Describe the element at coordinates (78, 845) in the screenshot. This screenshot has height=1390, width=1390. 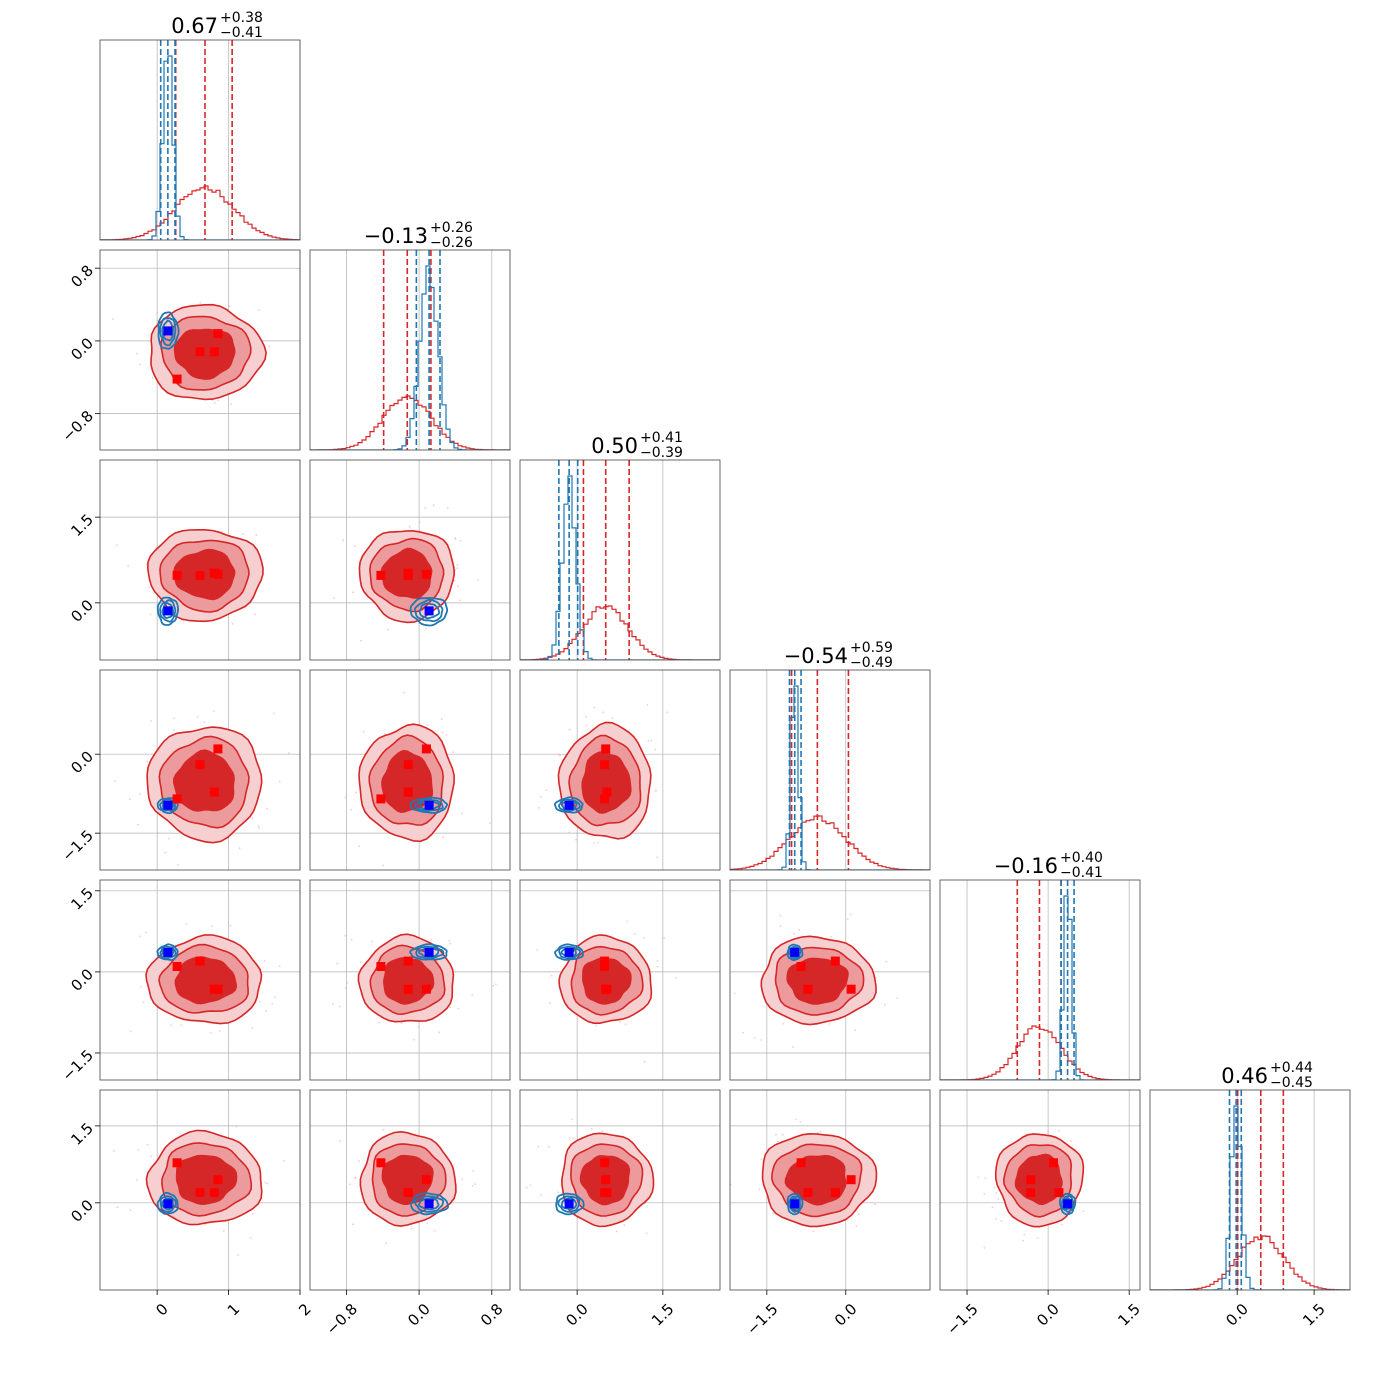
I see `y-tick-label: −1.5` at that location.